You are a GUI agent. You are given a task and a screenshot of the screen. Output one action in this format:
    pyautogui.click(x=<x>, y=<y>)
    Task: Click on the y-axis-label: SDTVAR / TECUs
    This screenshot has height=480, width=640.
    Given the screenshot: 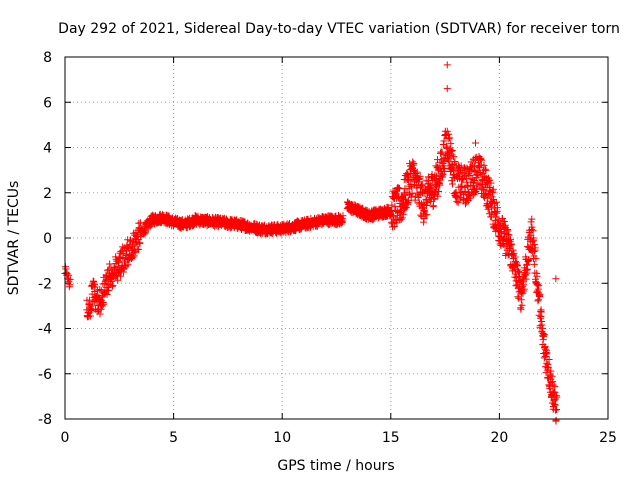 What is the action you would take?
    pyautogui.click(x=14, y=238)
    